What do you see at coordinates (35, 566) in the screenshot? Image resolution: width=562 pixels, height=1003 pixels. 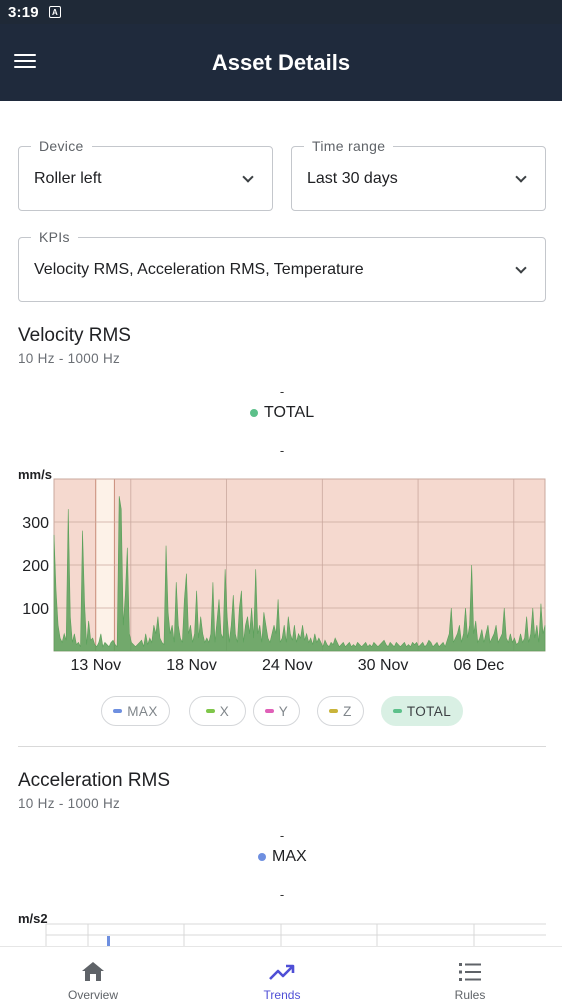 I see `y-tick-label: 200` at bounding box center [35, 566].